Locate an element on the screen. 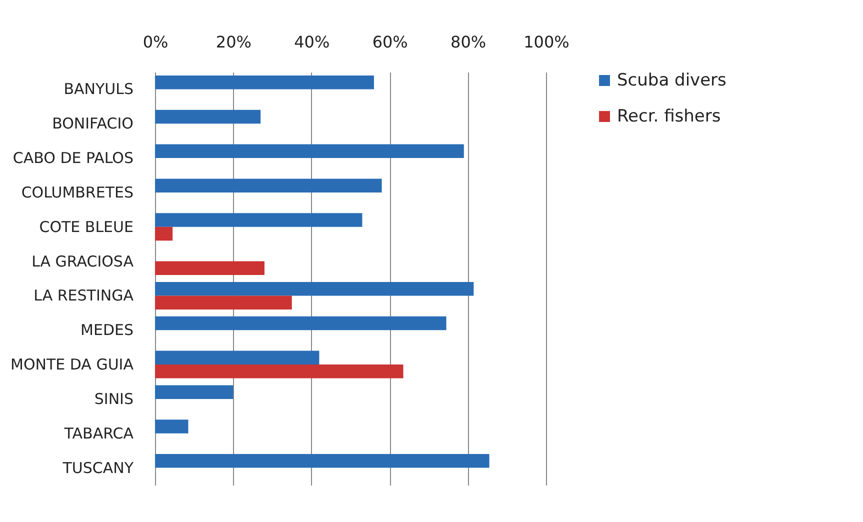 The image size is (863, 522). x-tick-label: 0% is located at coordinates (155, 42).